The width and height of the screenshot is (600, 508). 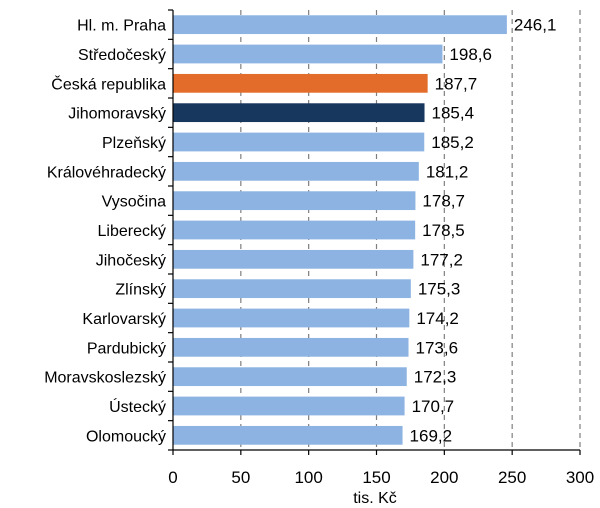 What do you see at coordinates (431, 435) in the screenshot?
I see `value-label-14: 169,2` at bounding box center [431, 435].